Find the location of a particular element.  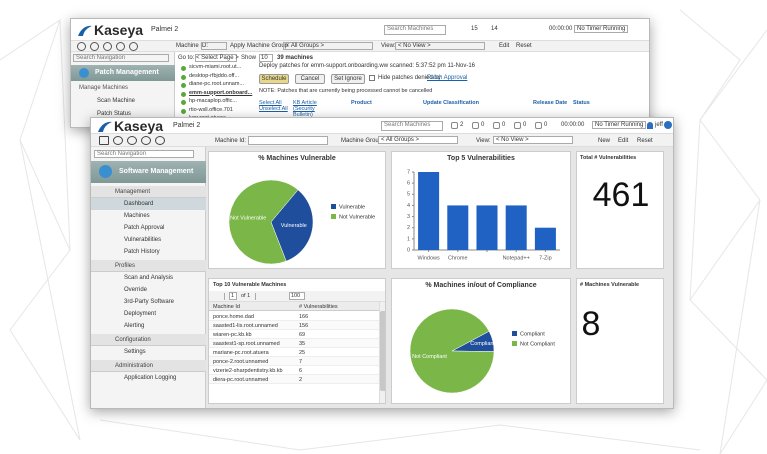

select-page: < Select Page > is located at coordinates (217, 58).